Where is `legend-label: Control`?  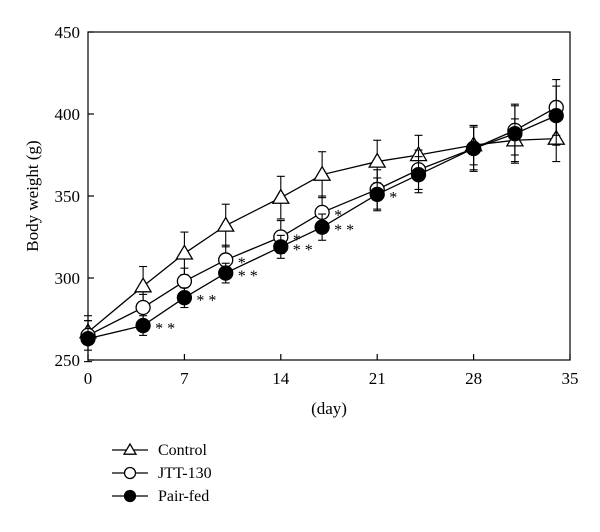 legend-label: Control is located at coordinates (182, 450).